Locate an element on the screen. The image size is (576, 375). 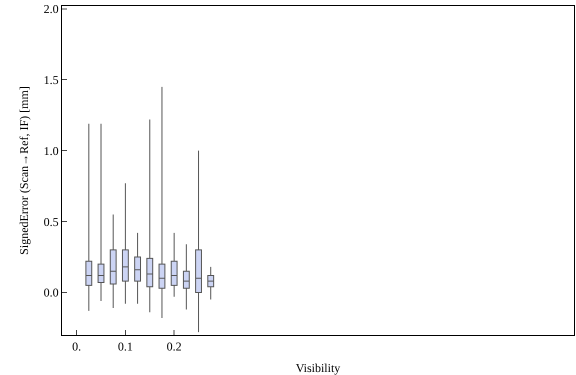
x-tick-label: 0.2 is located at coordinates (174, 346).